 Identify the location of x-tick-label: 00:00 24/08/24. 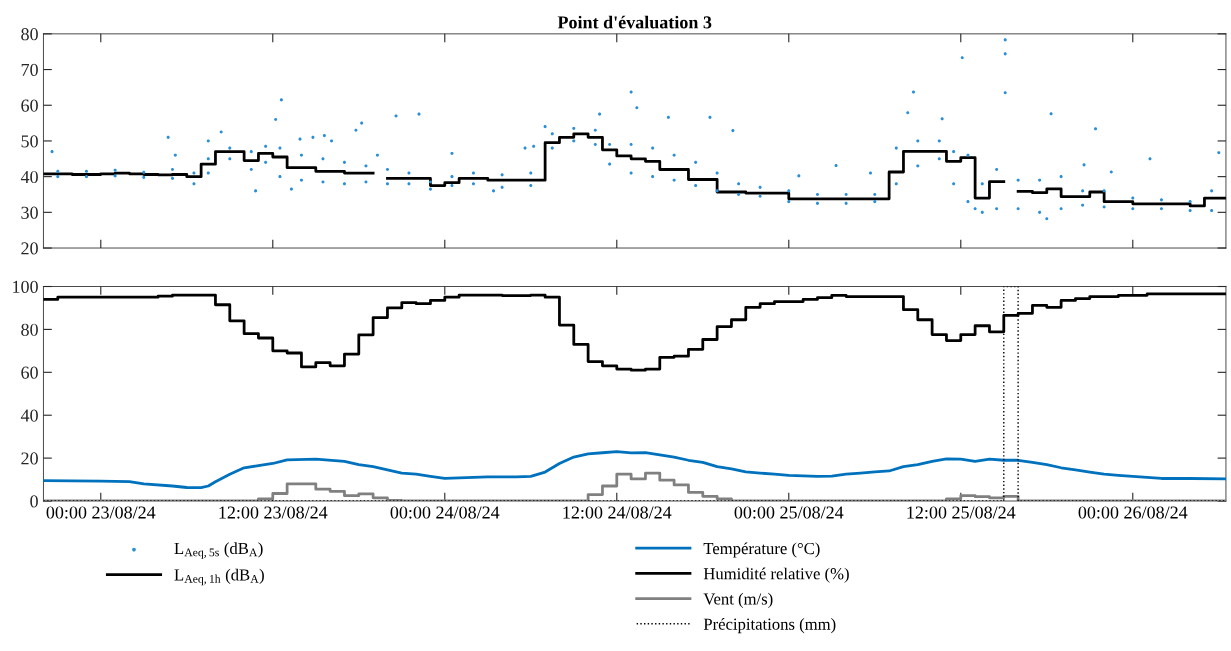
(445, 512).